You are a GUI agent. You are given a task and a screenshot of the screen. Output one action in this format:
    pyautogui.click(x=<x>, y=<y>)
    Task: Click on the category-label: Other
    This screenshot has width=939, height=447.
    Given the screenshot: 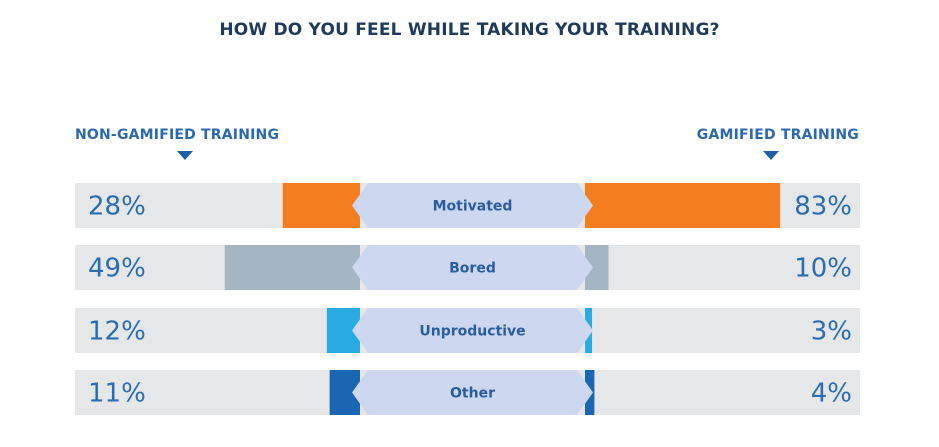 What is the action you would take?
    pyautogui.click(x=472, y=394)
    